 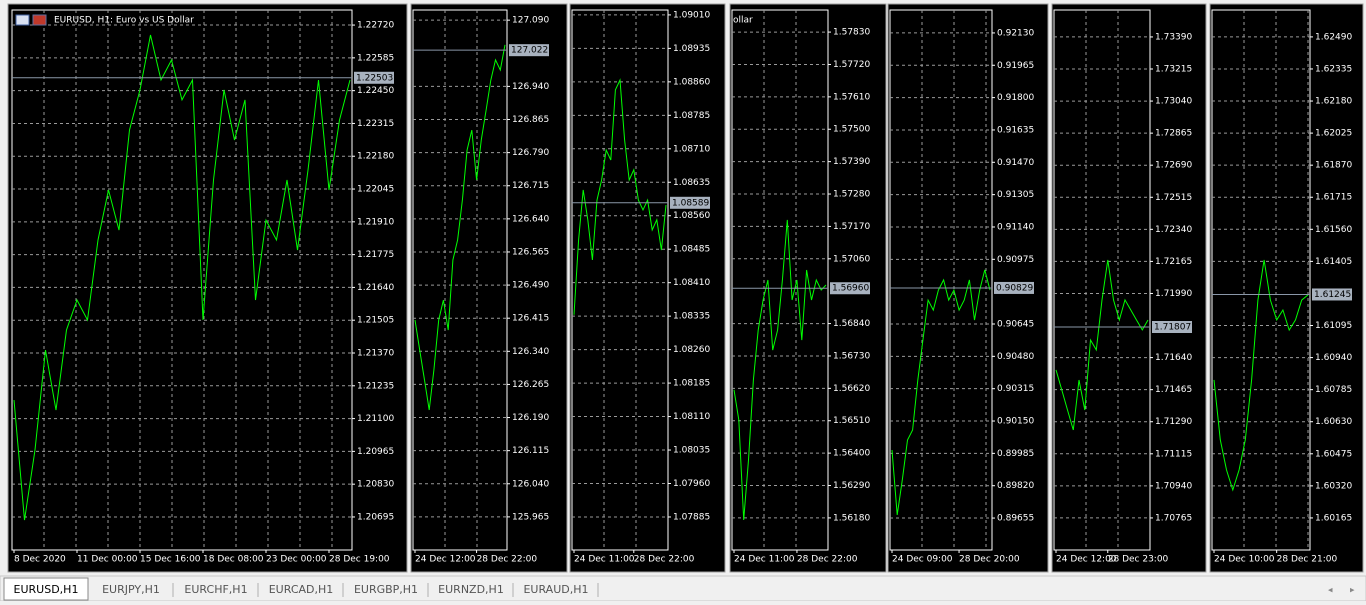 I want to click on y-tick-label: 126.565, so click(x=530, y=252).